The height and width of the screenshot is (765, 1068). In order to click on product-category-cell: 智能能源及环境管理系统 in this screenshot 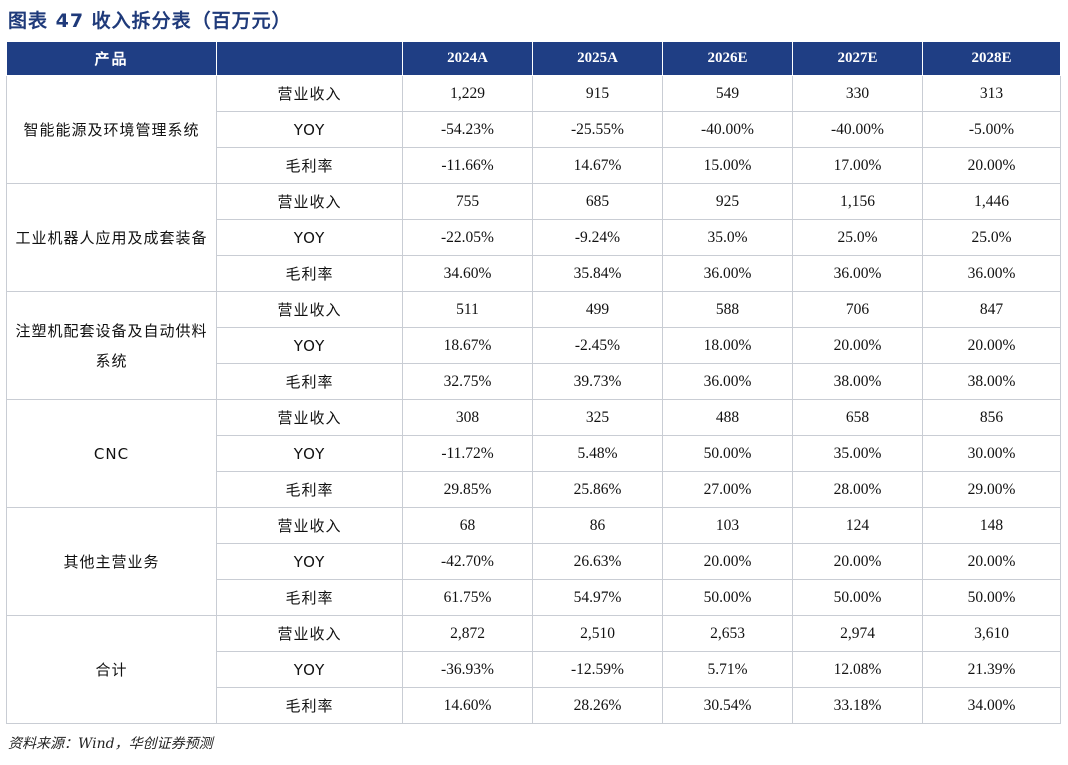, I will do `click(111, 129)`.